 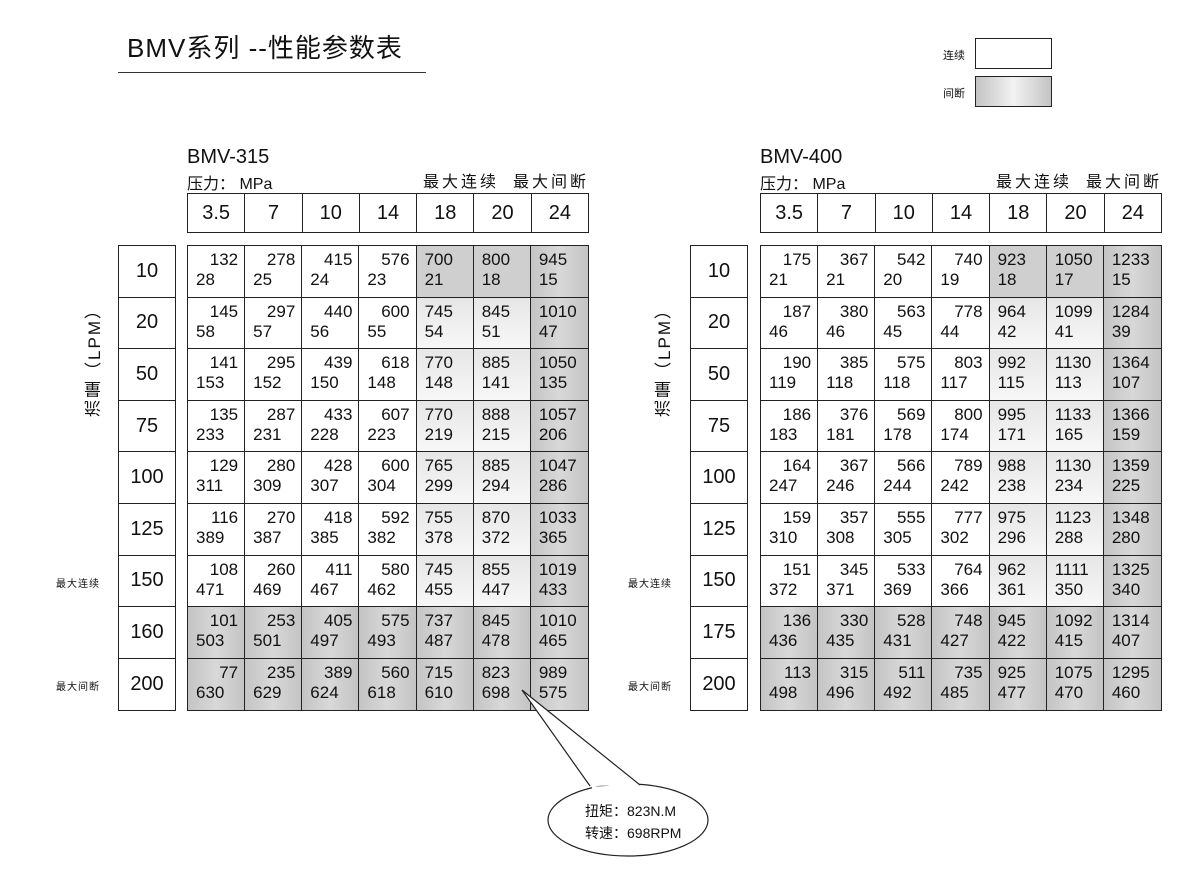 What do you see at coordinates (1126, 486) in the screenshot?
I see `speed-value: 225` at bounding box center [1126, 486].